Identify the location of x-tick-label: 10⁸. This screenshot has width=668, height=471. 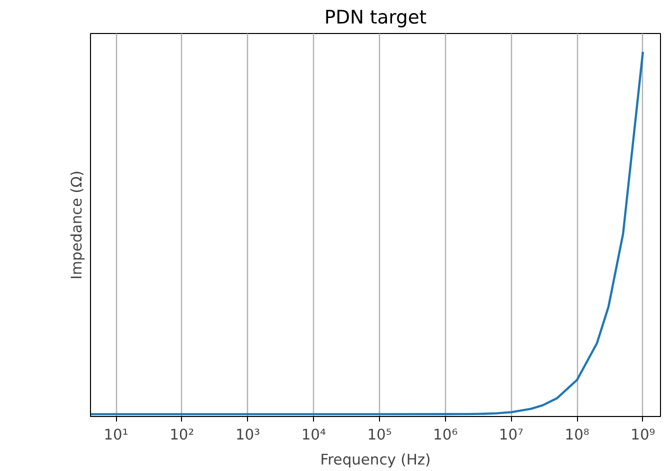
(577, 435).